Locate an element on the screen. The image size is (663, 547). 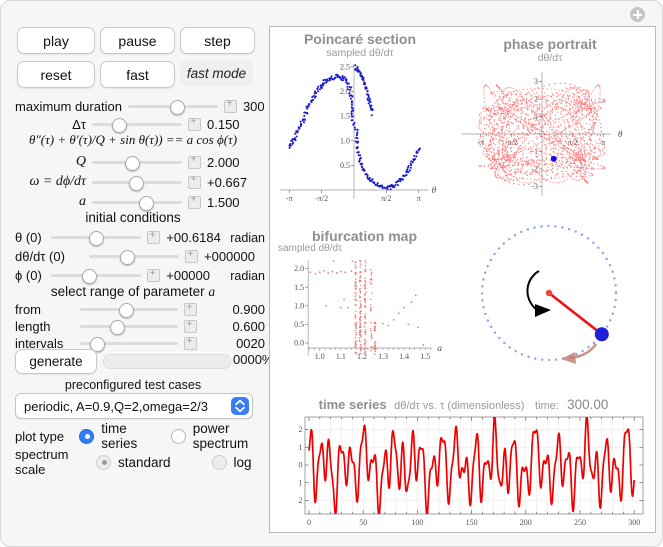
slider-value-phi-0: +00000 is located at coordinates (188, 275).